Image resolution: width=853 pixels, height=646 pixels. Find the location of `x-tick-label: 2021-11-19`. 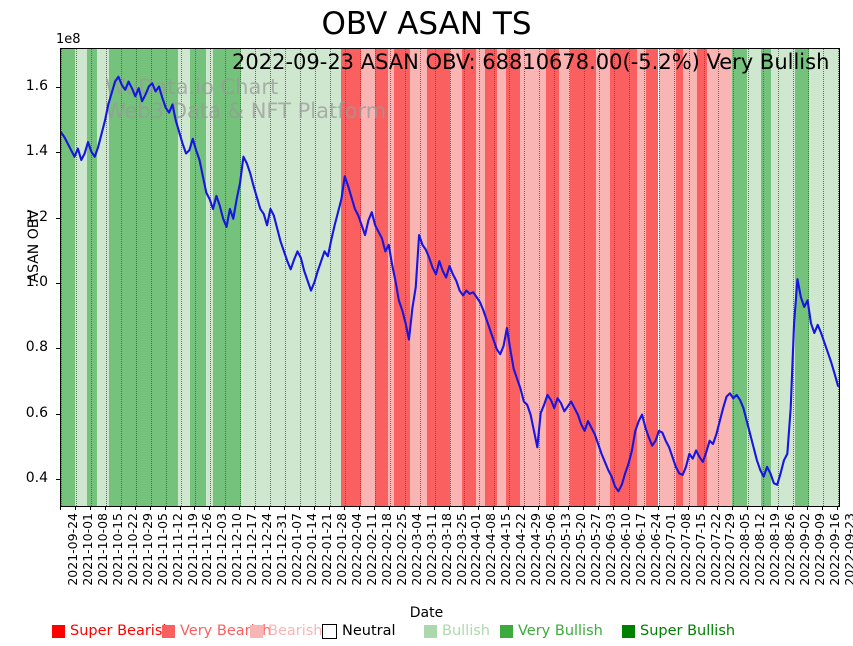

x-tick-label: 2021-11-19 is located at coordinates (192, 549).